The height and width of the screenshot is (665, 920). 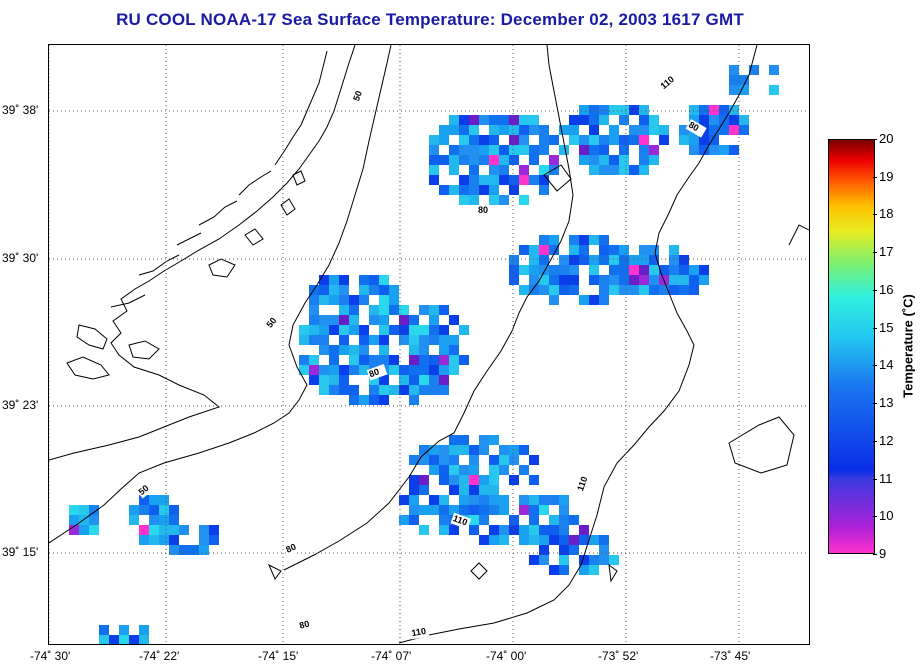 What do you see at coordinates (886, 214) in the screenshot?
I see `colorbar-tick-label: 18` at bounding box center [886, 214].